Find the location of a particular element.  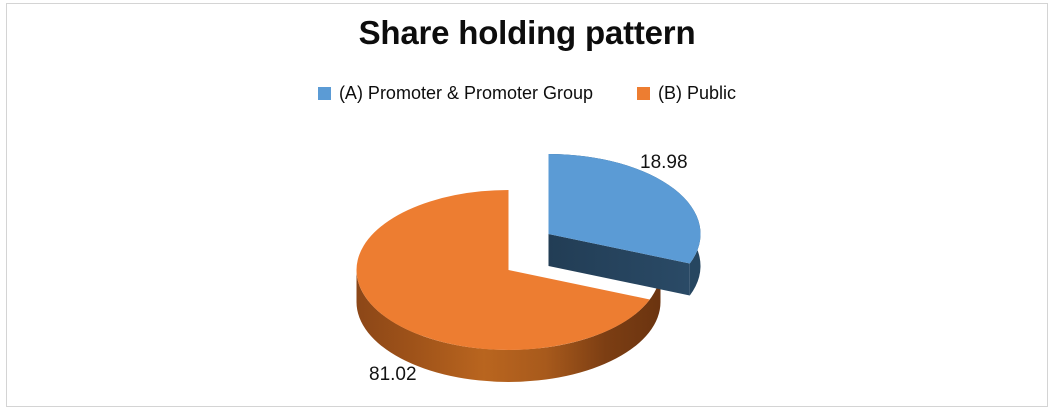

chart-title: Share holding pattern is located at coordinates (527, 32).